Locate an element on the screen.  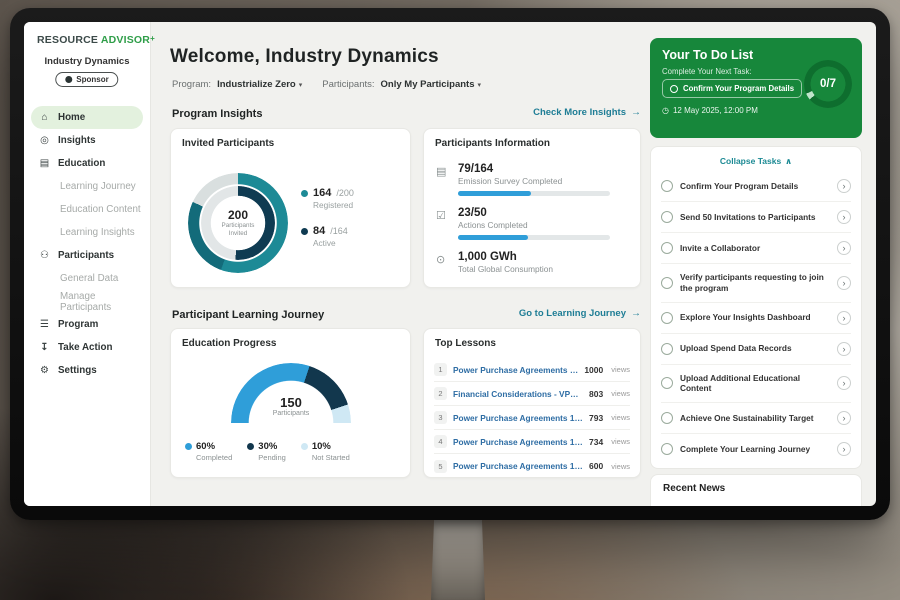
sidebar-item: General Data is located at coordinates (87, 278).